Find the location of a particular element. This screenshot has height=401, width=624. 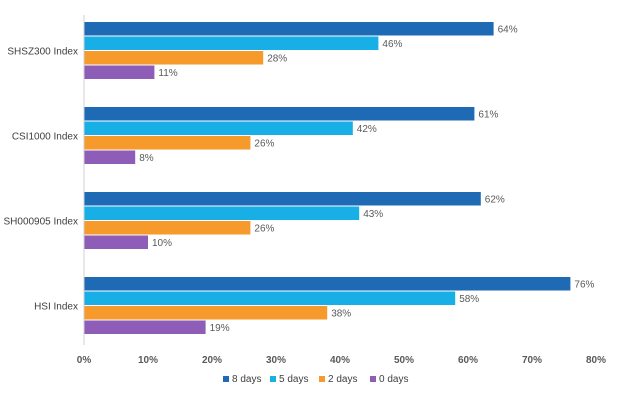

data-label: 76% is located at coordinates (584, 284).